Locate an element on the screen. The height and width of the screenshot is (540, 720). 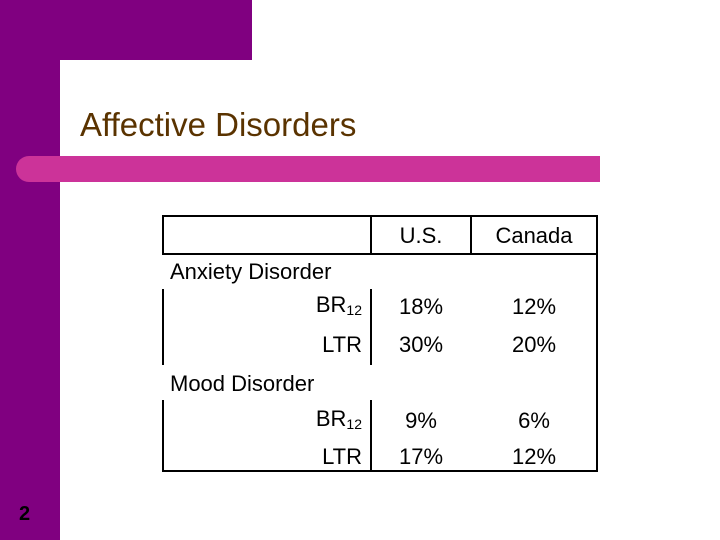
column-header-us: U.S. is located at coordinates (421, 235).